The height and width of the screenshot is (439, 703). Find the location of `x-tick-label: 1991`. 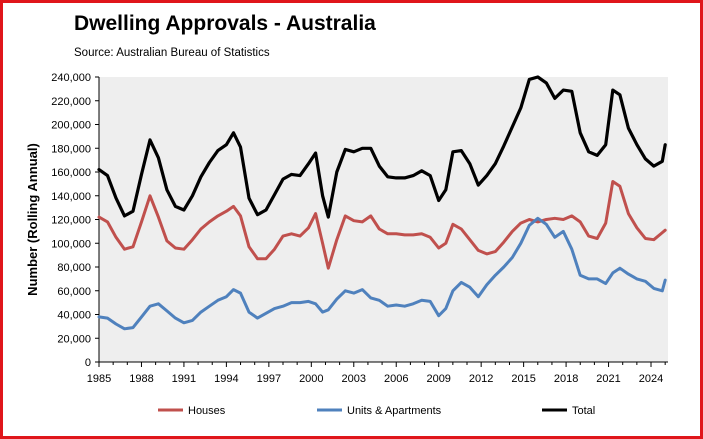

x-tick-label: 1991 is located at coordinates (184, 379).